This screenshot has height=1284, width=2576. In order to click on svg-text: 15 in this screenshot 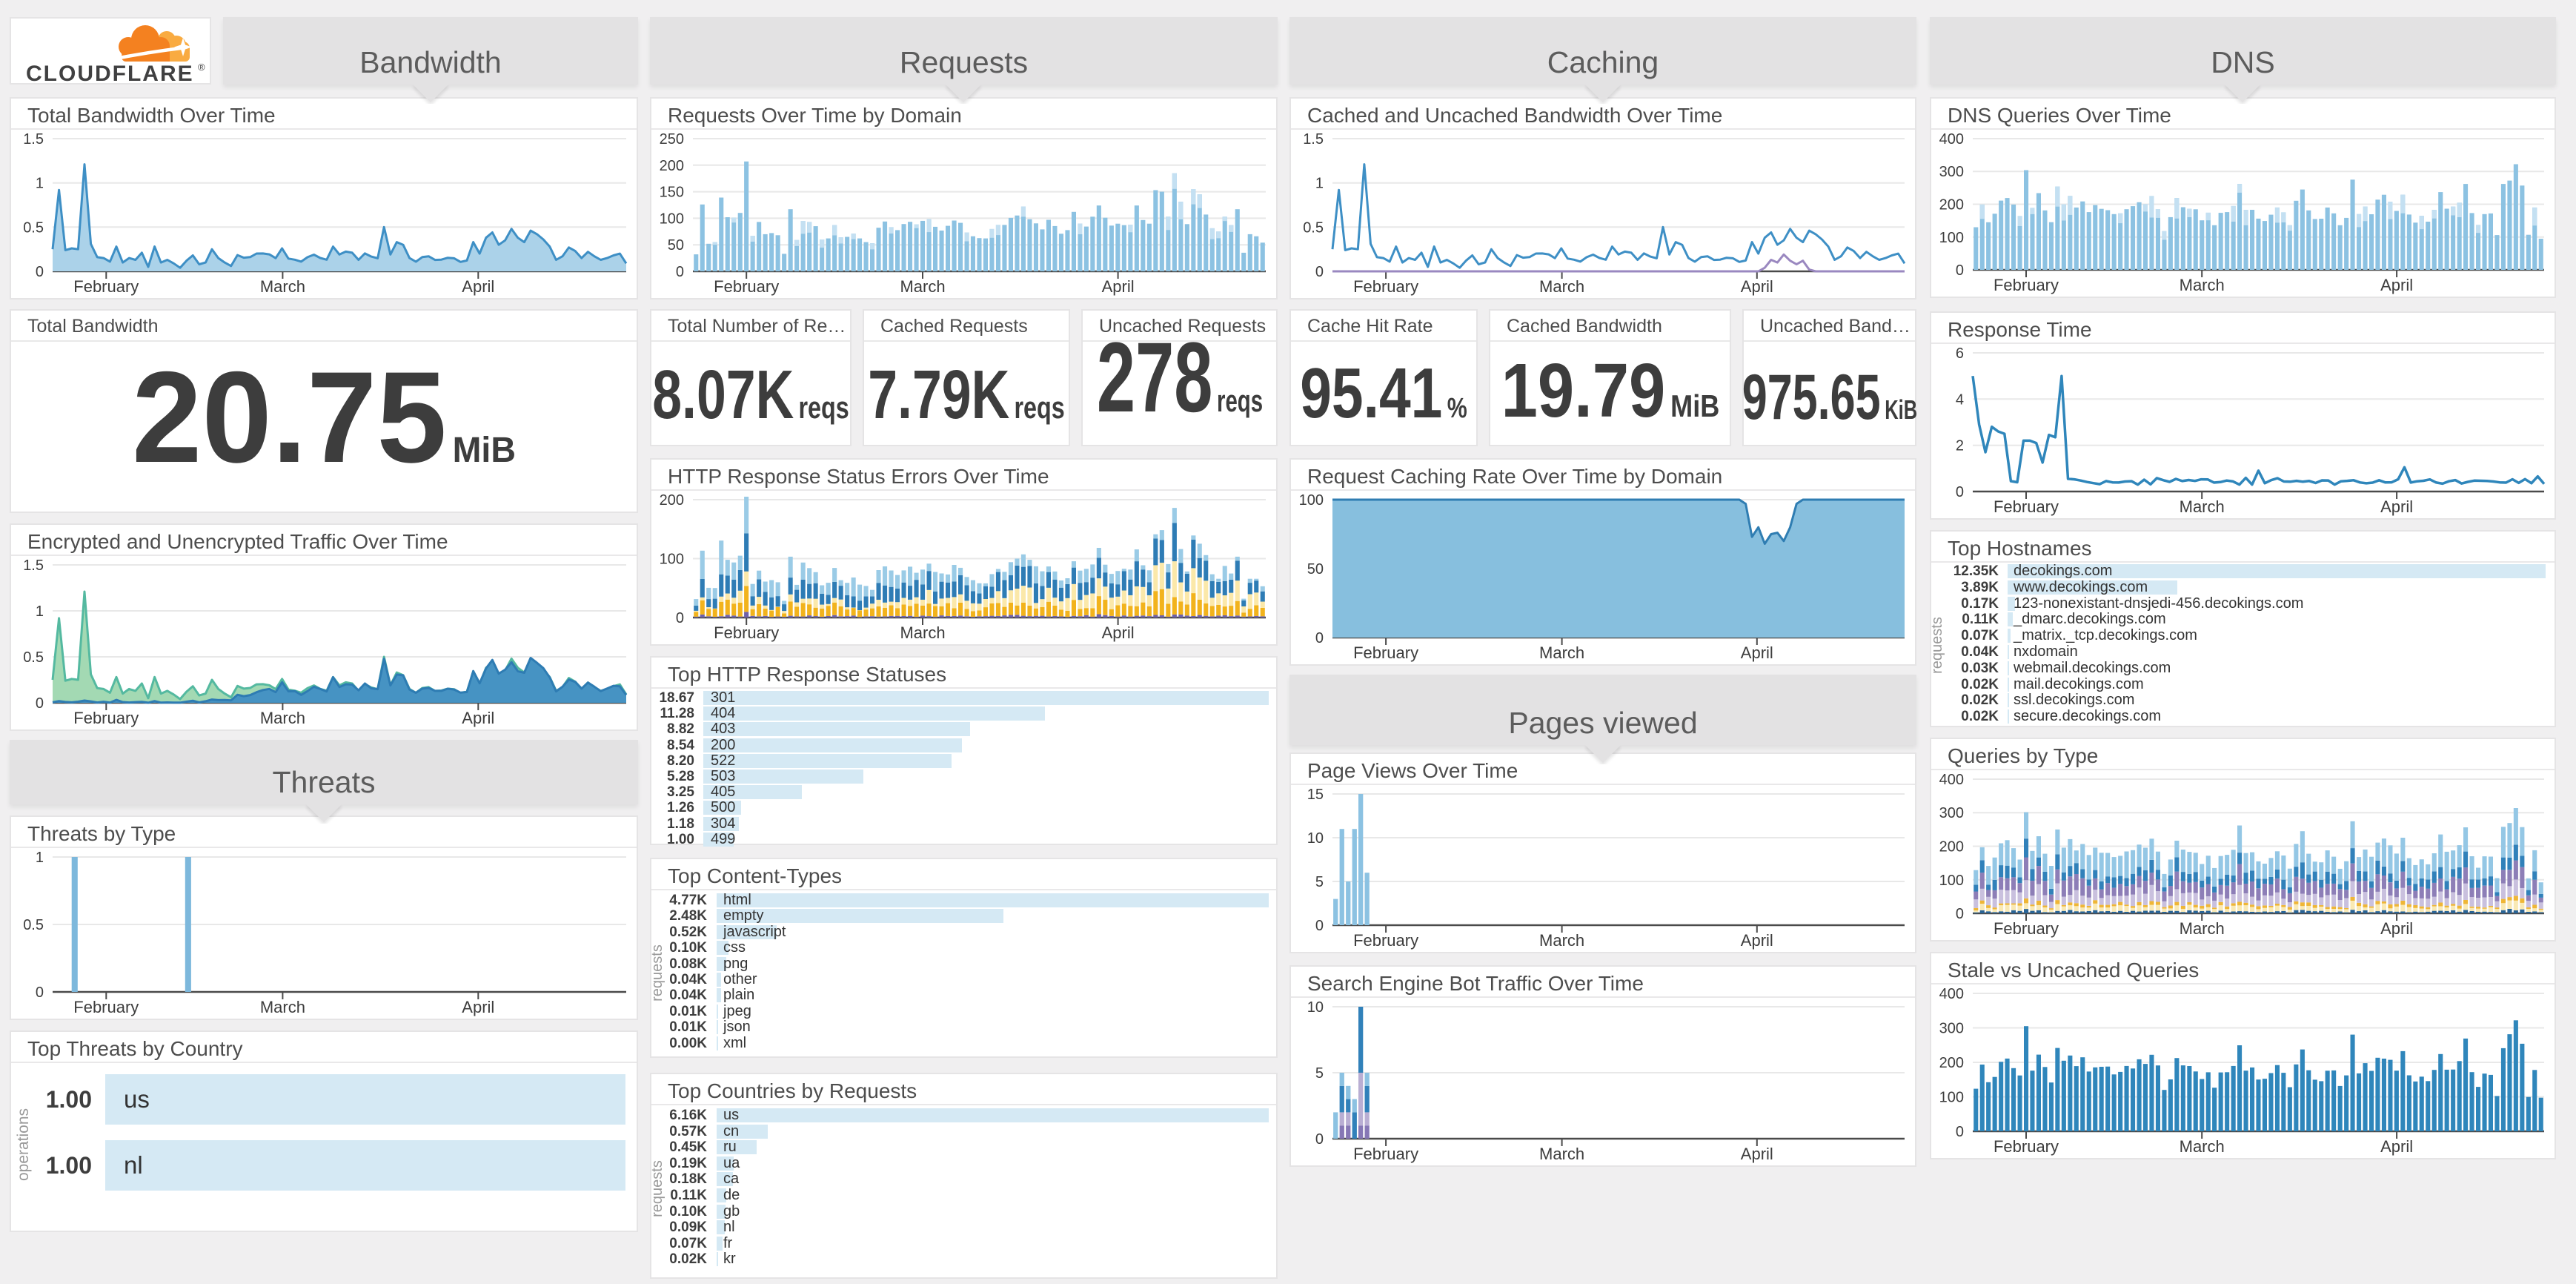, I will do `click(1315, 795)`.